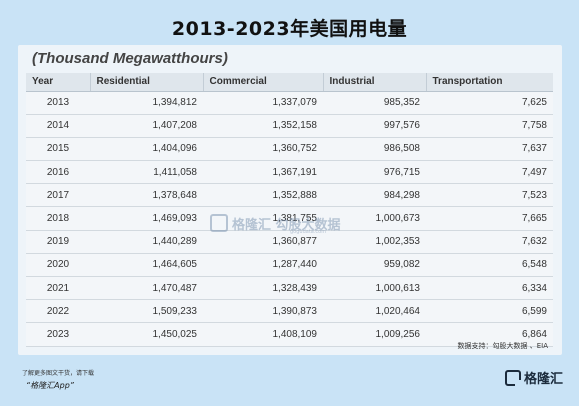 The height and width of the screenshot is (406, 579). What do you see at coordinates (489, 195) in the screenshot?
I see `cell-transportation: 7,523` at bounding box center [489, 195].